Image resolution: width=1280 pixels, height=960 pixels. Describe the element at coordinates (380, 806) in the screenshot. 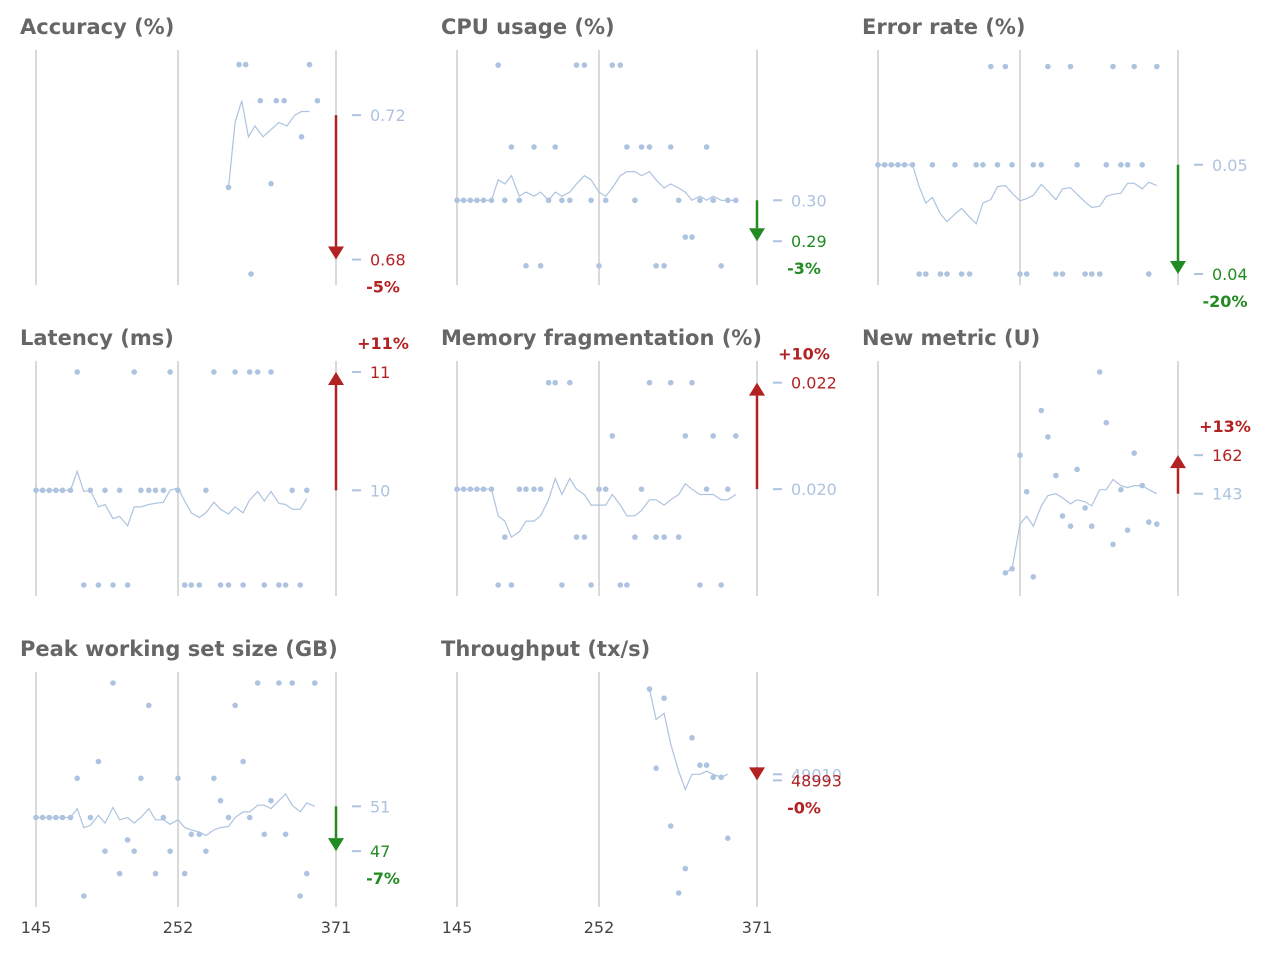

I see `baseline-label: 51` at that location.